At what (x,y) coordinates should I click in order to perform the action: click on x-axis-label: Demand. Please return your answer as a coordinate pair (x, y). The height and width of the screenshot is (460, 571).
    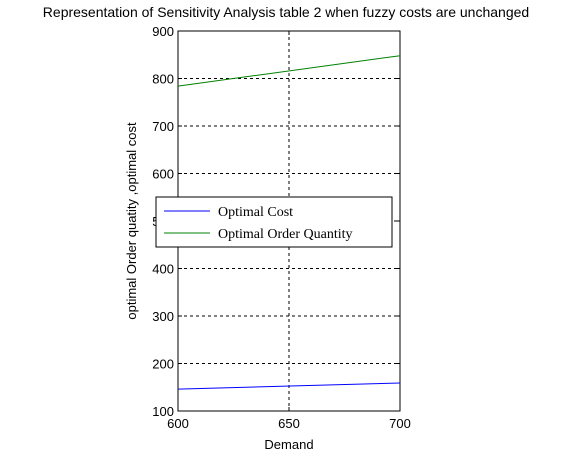
    Looking at the image, I should click on (288, 444).